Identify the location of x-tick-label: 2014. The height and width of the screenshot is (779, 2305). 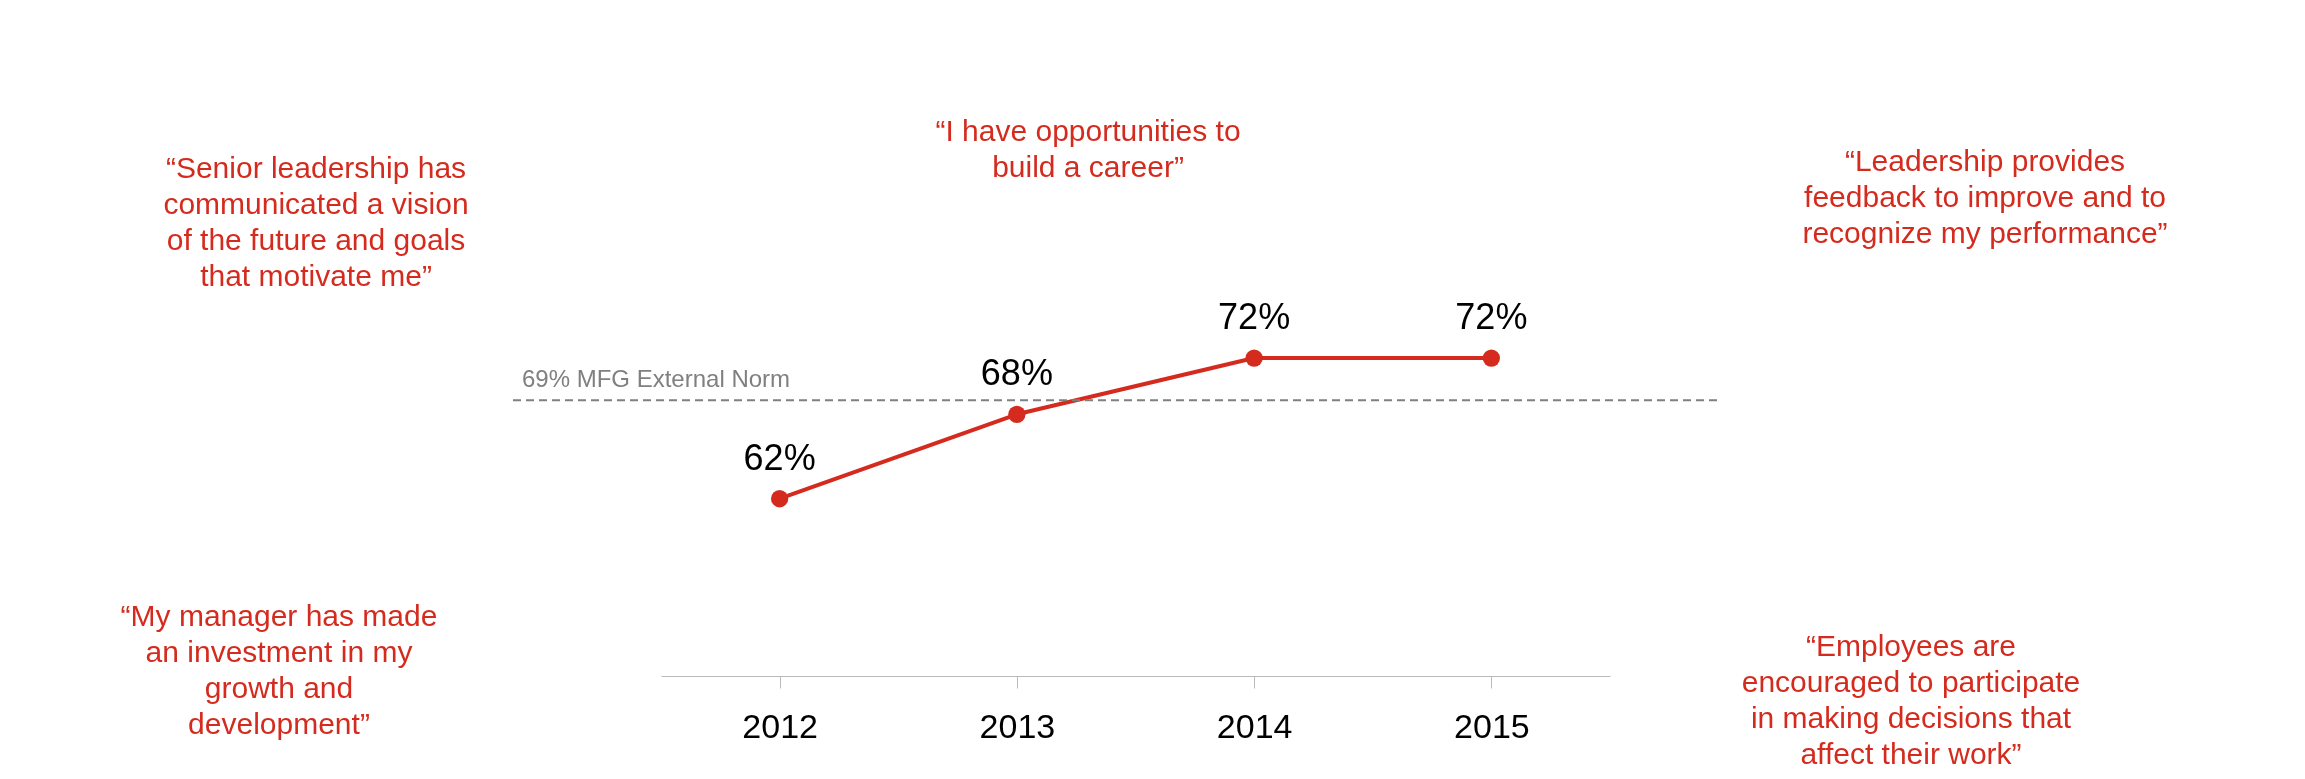
(1254, 725).